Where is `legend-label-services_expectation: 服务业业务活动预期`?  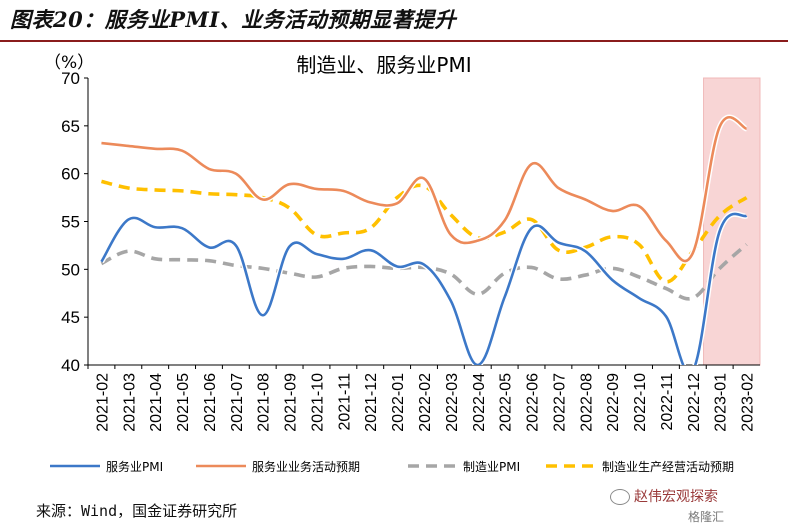 legend-label-services_expectation: 服务业业务活动预期 is located at coordinates (306, 466).